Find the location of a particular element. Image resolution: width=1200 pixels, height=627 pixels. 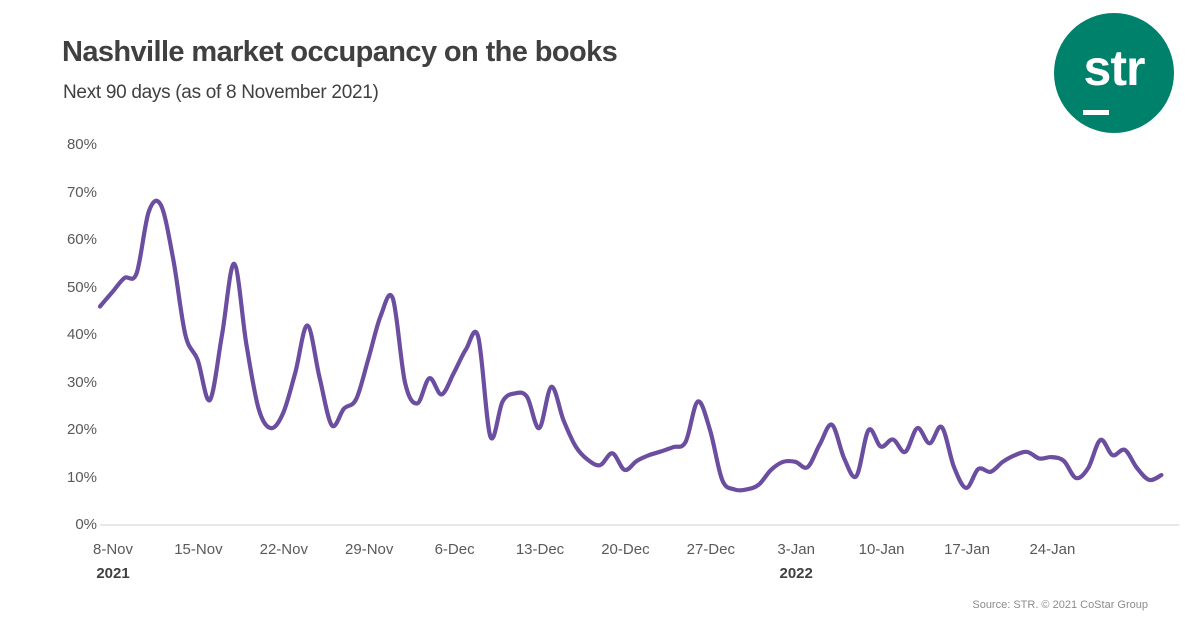

x-axis-tick-label: 24-Jan is located at coordinates (1052, 549).